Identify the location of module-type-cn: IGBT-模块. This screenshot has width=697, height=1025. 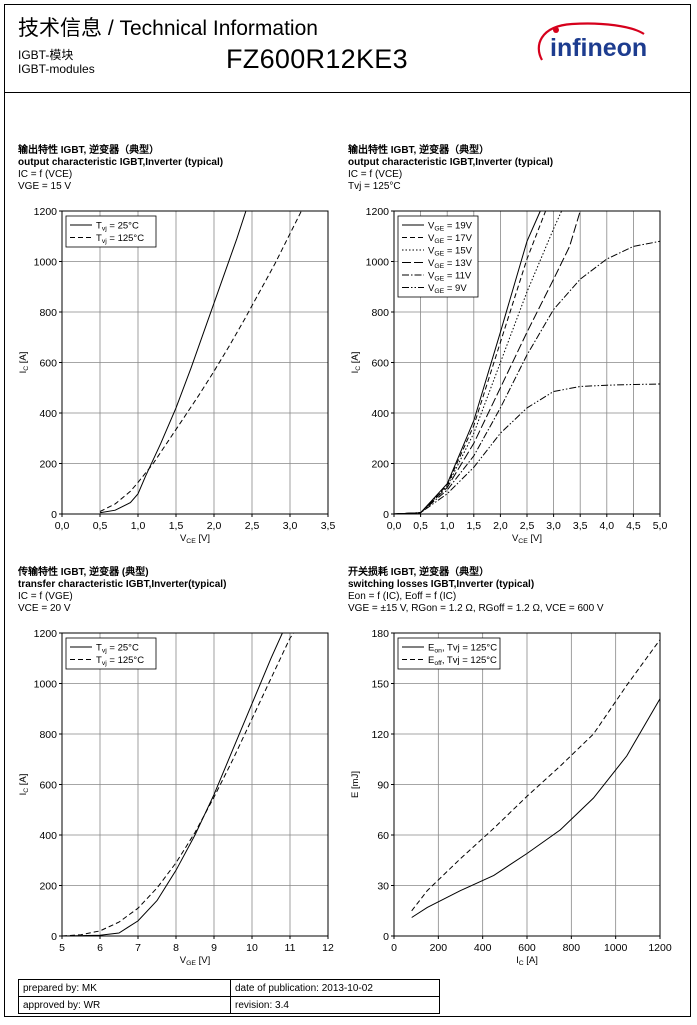
(46, 55).